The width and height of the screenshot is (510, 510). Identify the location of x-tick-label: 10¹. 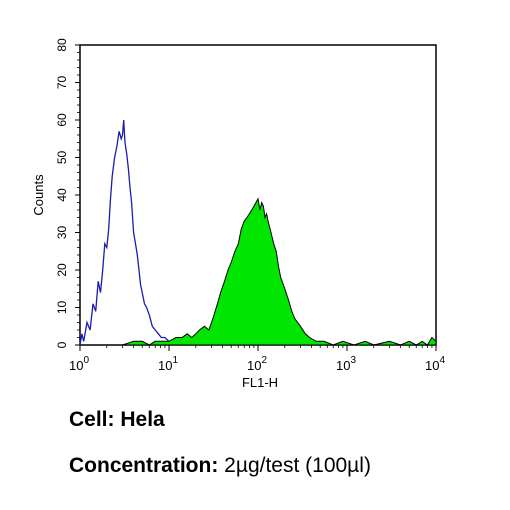
(168, 364).